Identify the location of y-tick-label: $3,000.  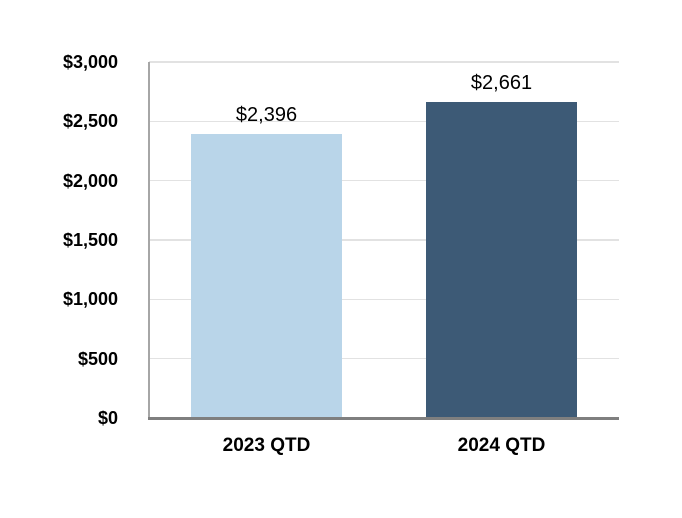
(90, 62).